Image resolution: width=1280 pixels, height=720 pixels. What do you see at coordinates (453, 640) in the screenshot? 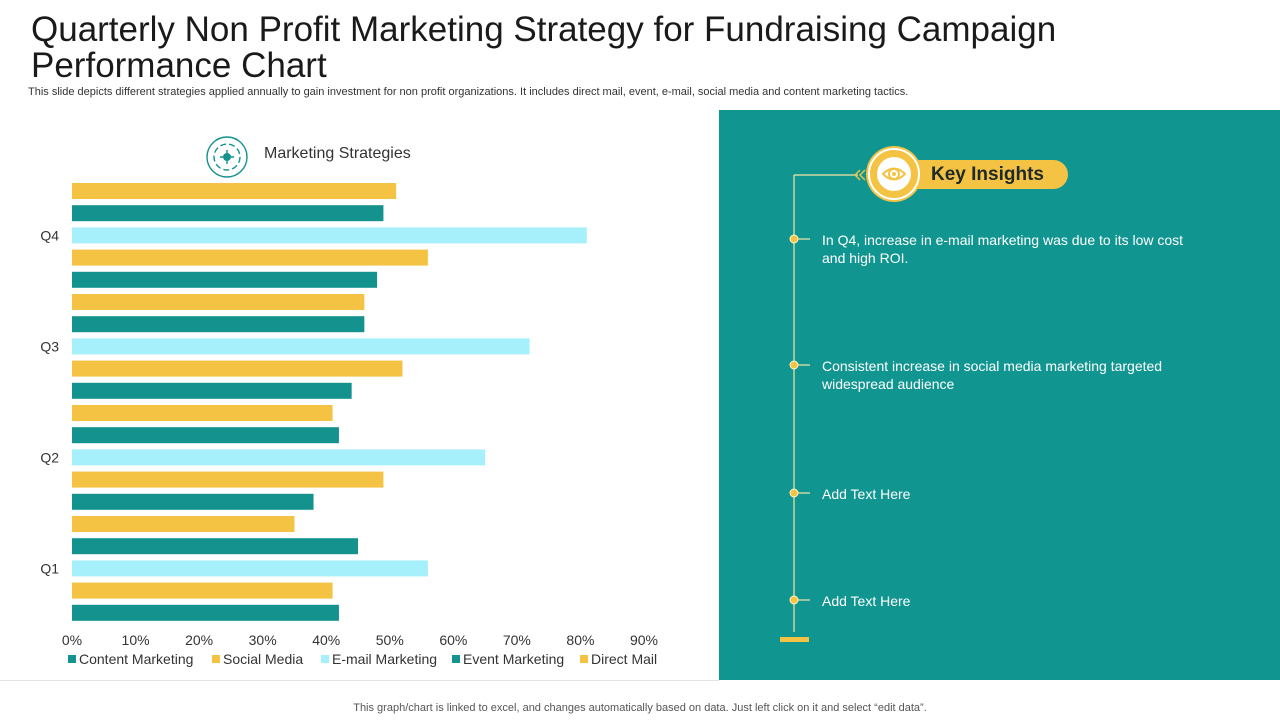
I see `x-tick-label: 60%` at bounding box center [453, 640].